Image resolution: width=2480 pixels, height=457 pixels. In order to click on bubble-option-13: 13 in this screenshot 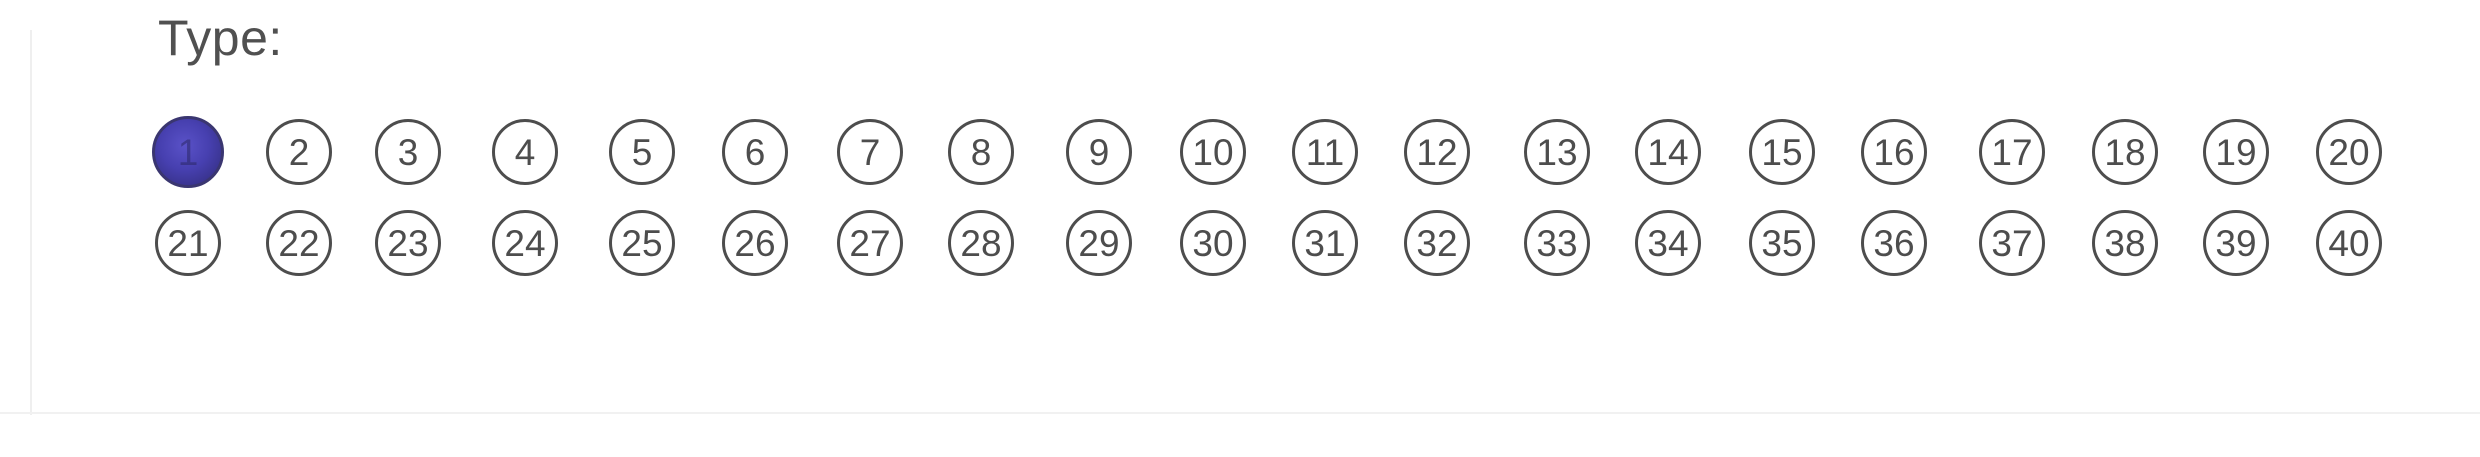, I will do `click(1557, 152)`.